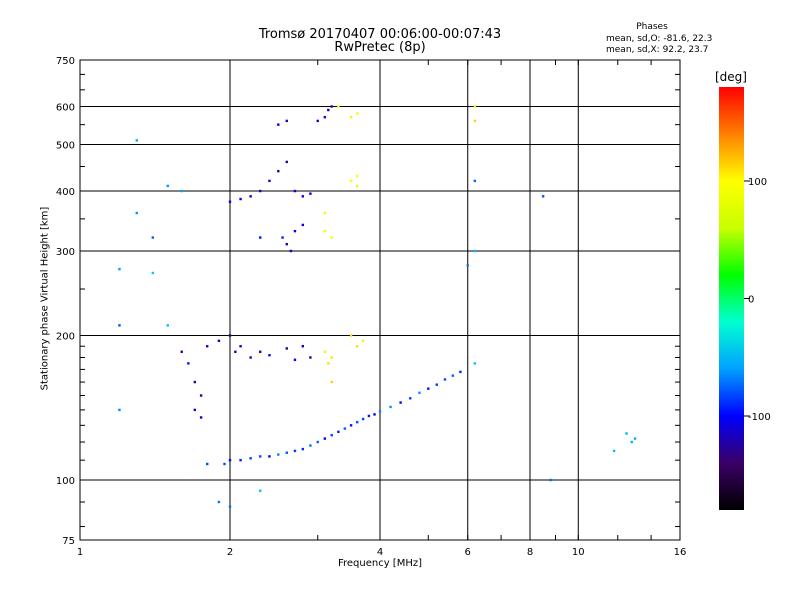  Describe the element at coordinates (468, 552) in the screenshot. I see `x-tick-label: 6` at that location.